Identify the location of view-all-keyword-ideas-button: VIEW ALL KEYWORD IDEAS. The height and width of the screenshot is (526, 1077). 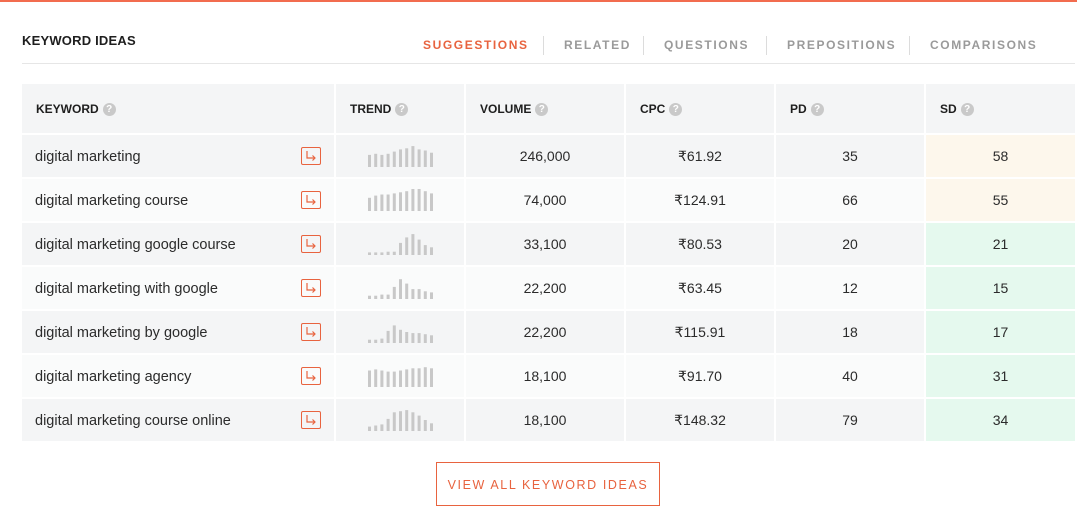
(548, 484).